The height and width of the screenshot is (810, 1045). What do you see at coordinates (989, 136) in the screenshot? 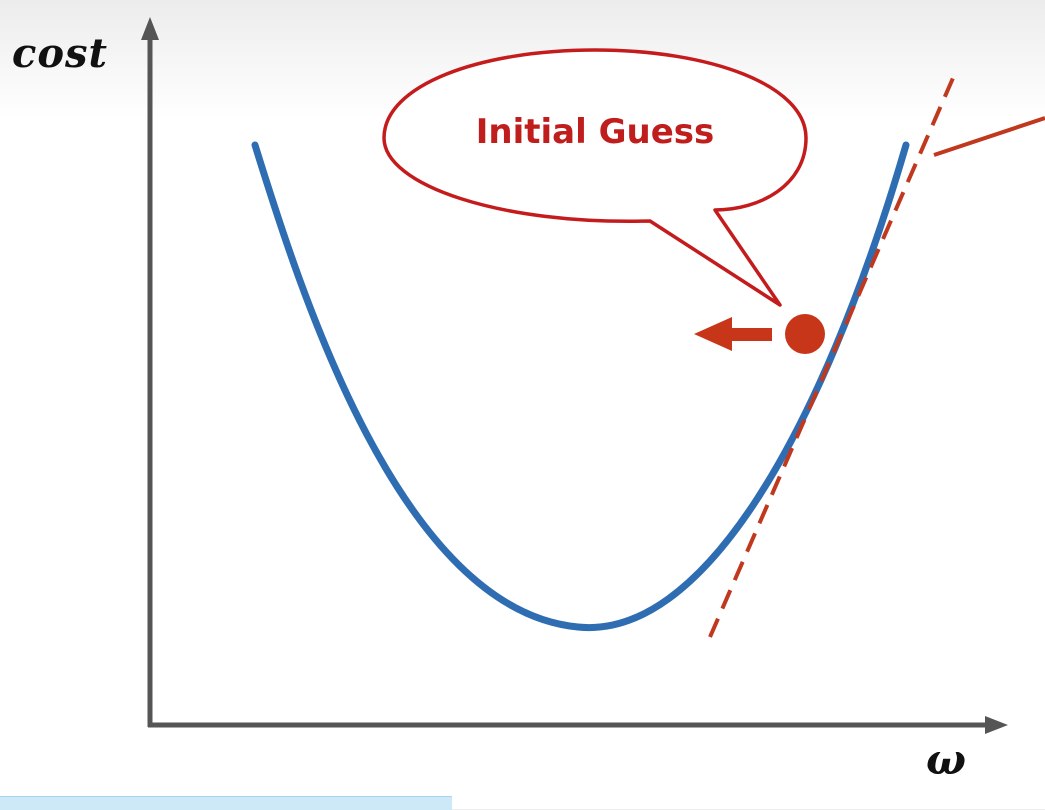
I see `pointer-line` at bounding box center [989, 136].